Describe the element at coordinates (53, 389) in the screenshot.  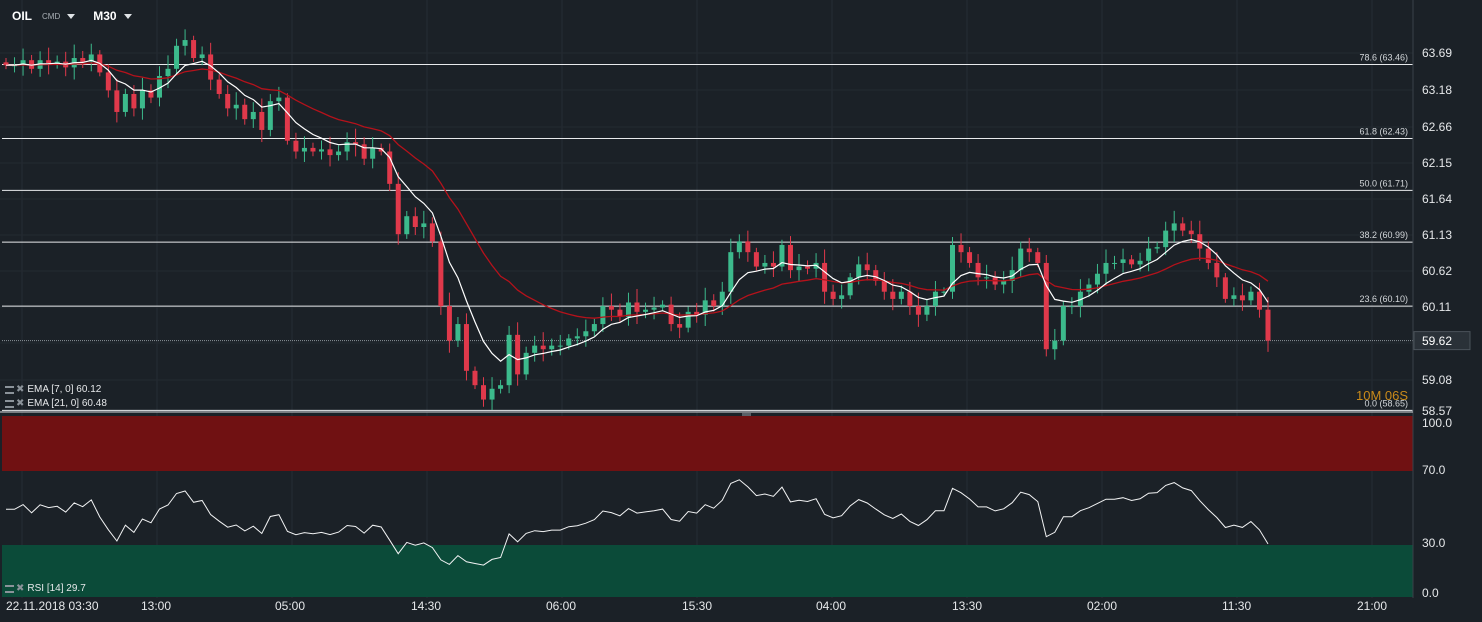
I see `indicator-ema7: ✖ EMA [7, 0] 60.12` at that location.